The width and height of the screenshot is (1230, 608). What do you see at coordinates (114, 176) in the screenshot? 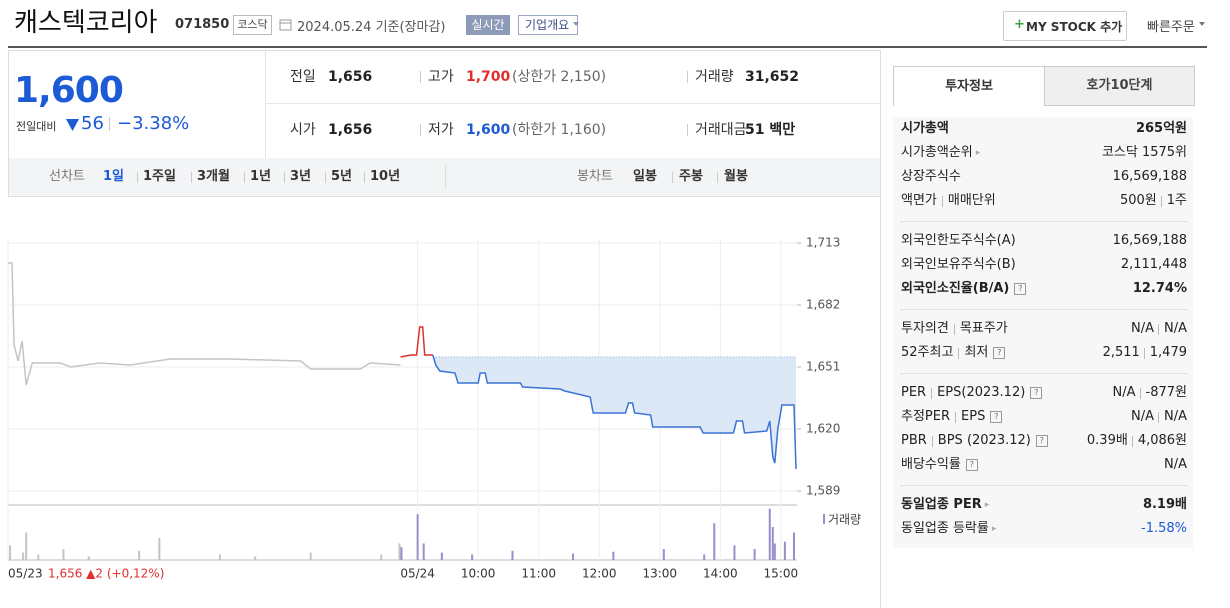
I see `period-tab: 1일` at bounding box center [114, 176].